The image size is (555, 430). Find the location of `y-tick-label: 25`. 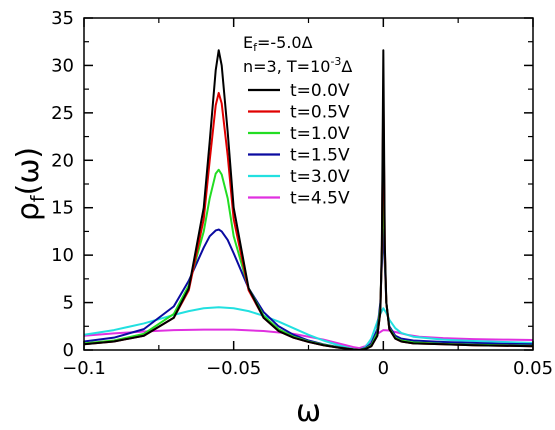

y-tick-label: 25 is located at coordinates (62, 113).